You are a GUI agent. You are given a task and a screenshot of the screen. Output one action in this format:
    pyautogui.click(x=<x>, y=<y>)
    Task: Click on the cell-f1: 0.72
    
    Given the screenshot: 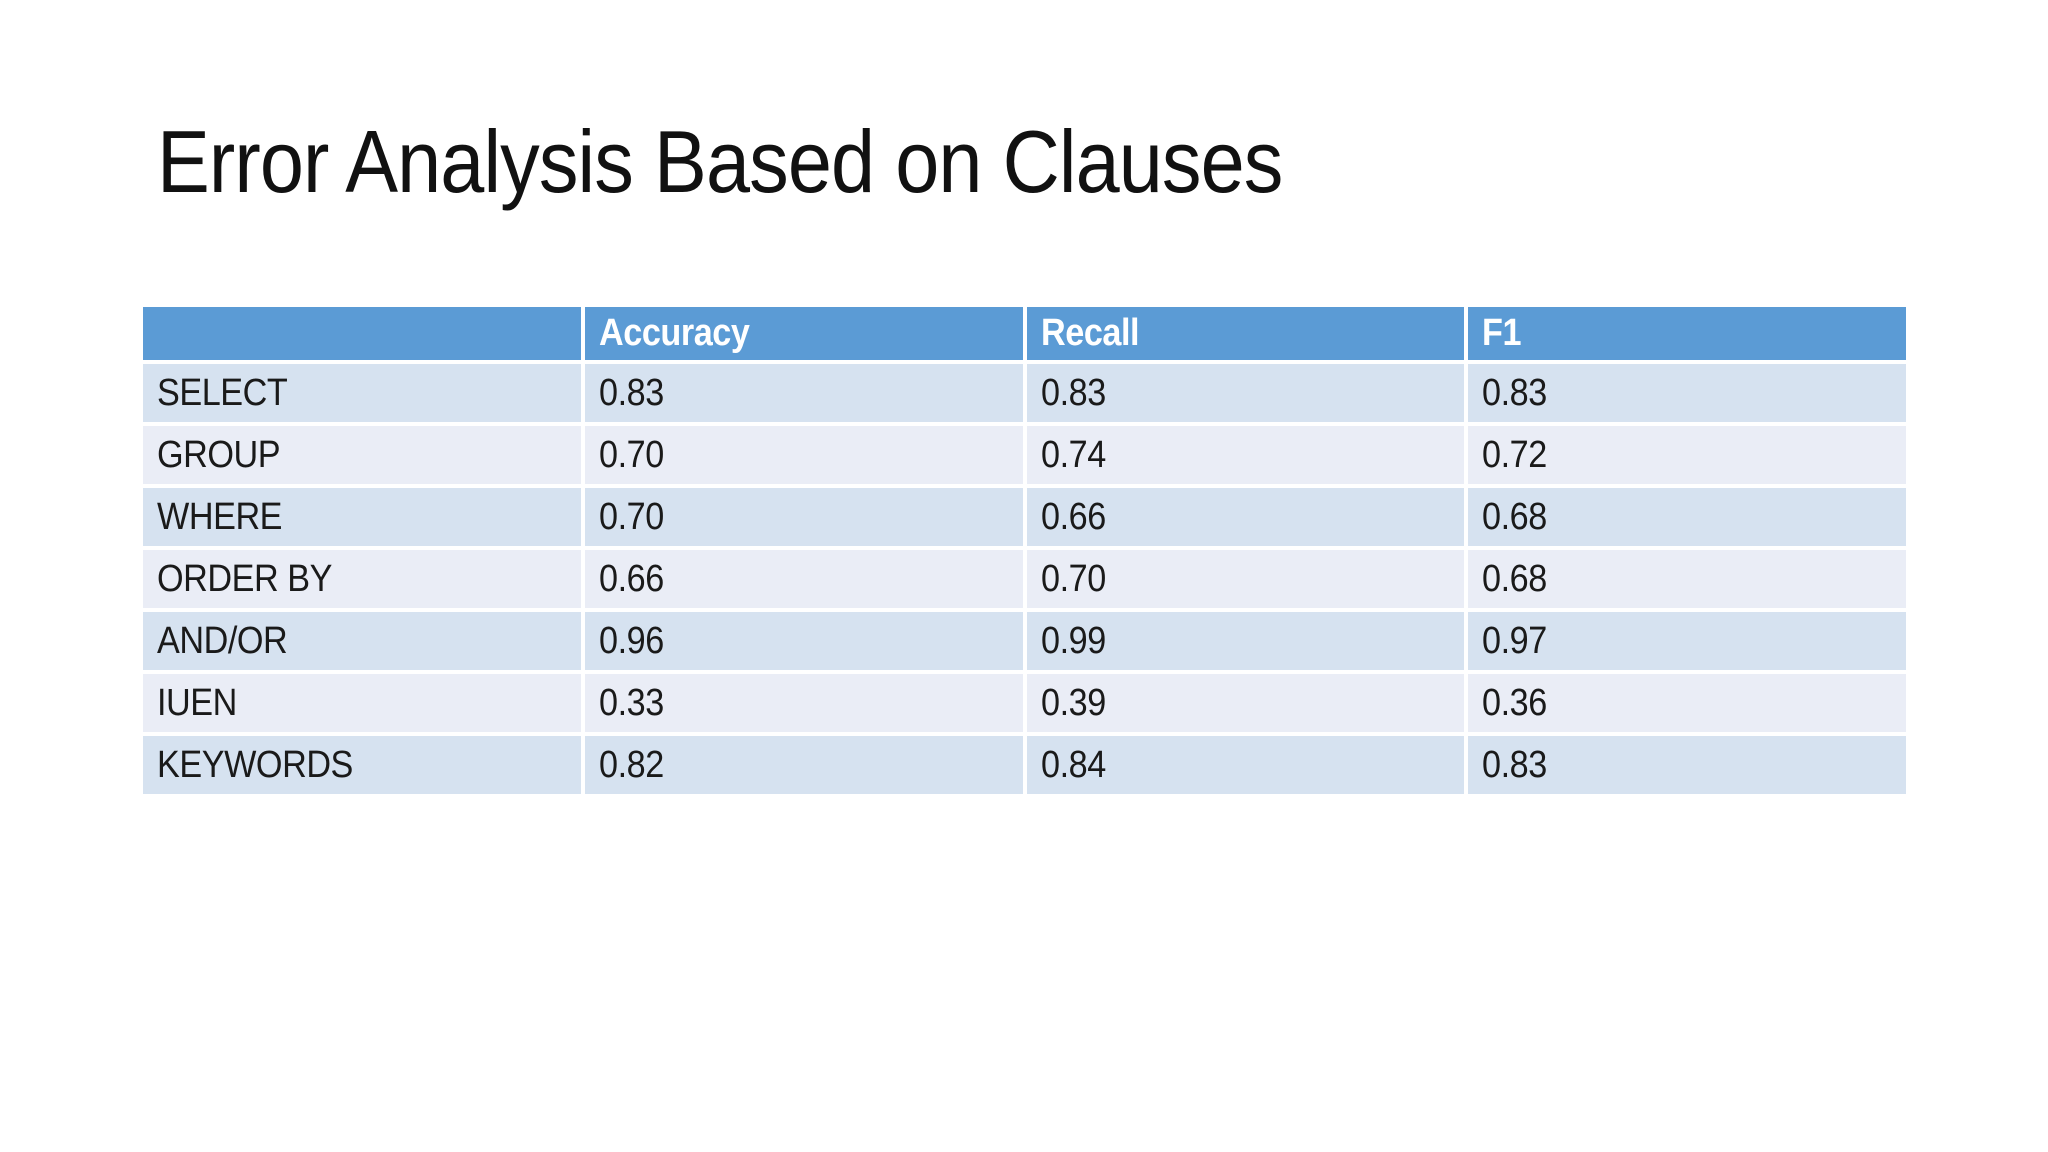 What is the action you would take?
    pyautogui.click(x=1687, y=455)
    